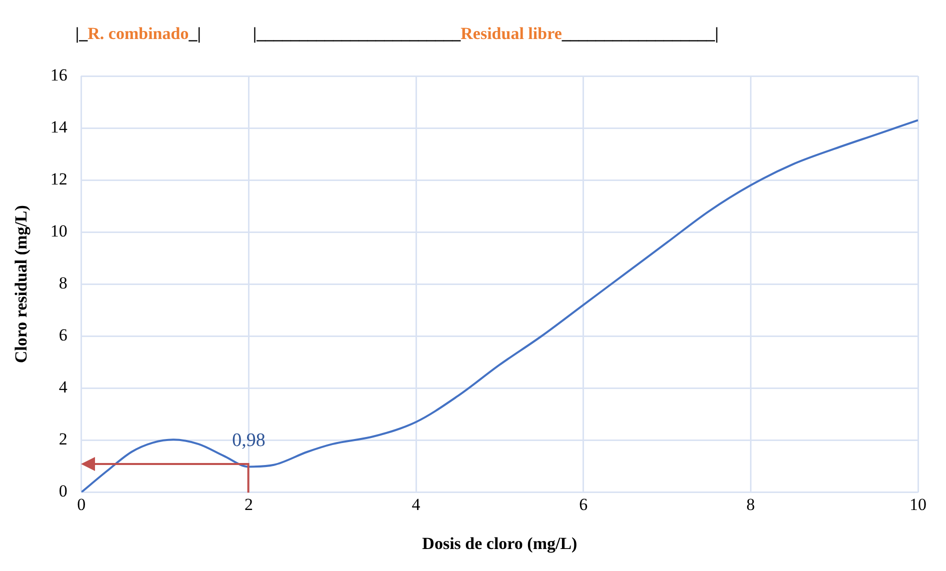  Describe the element at coordinates (59, 231) in the screenshot. I see `y-tick-label: 10` at that location.